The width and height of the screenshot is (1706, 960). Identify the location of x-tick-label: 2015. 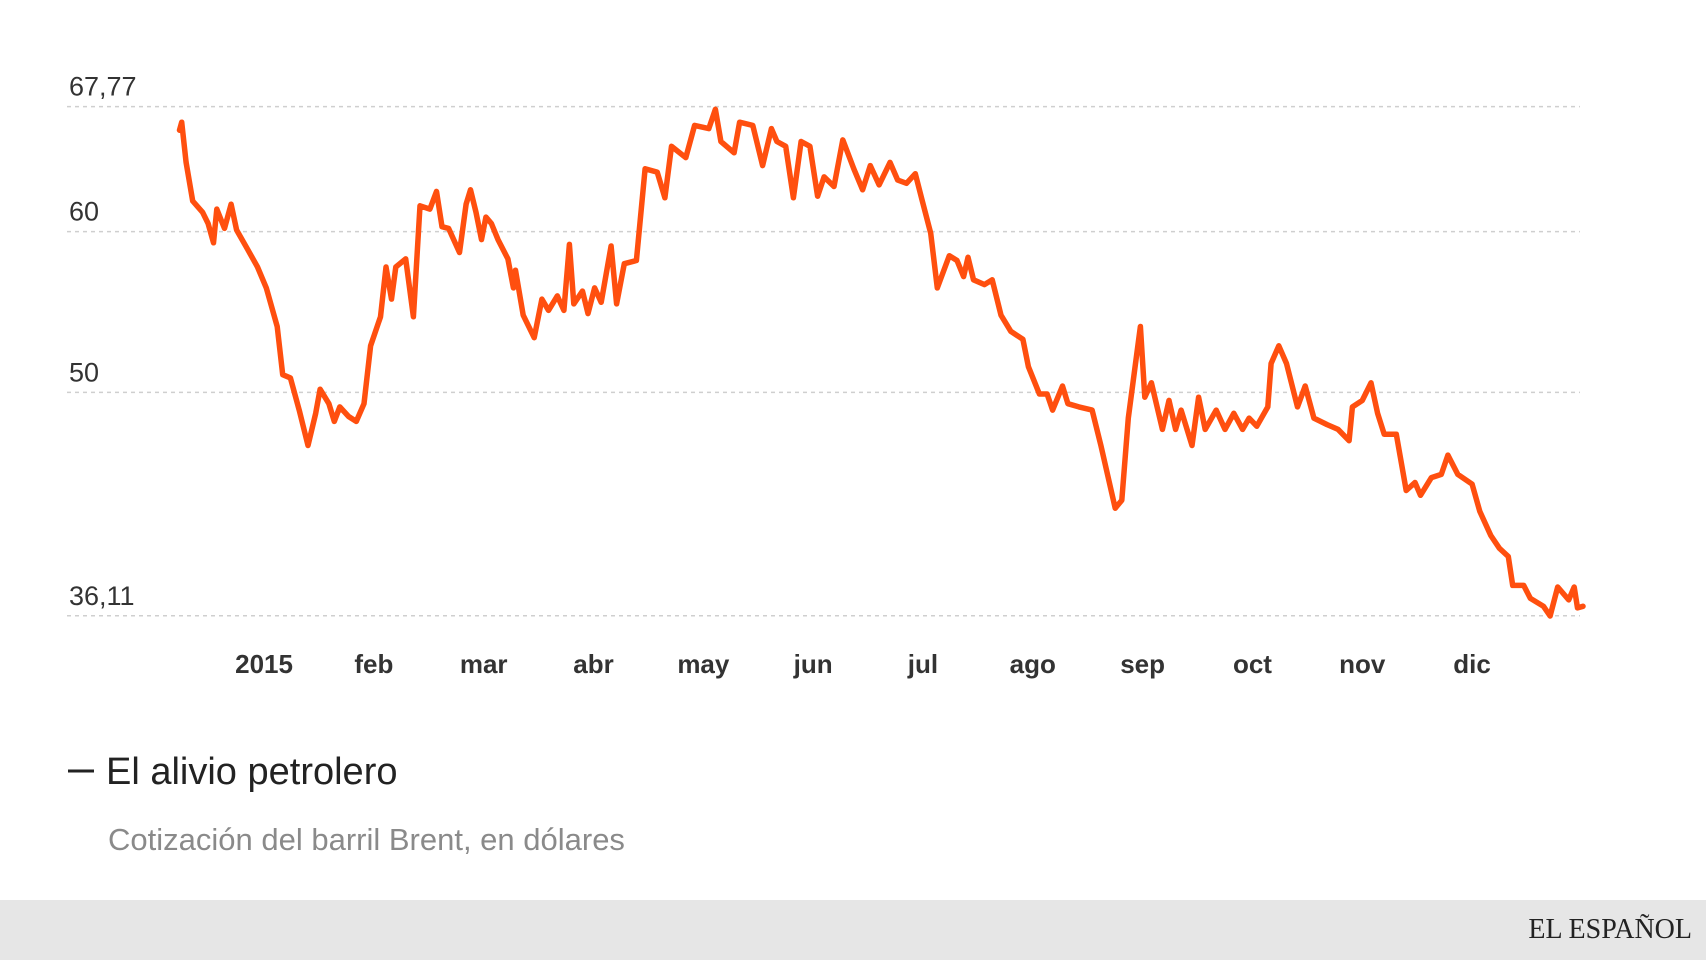
(264, 664).